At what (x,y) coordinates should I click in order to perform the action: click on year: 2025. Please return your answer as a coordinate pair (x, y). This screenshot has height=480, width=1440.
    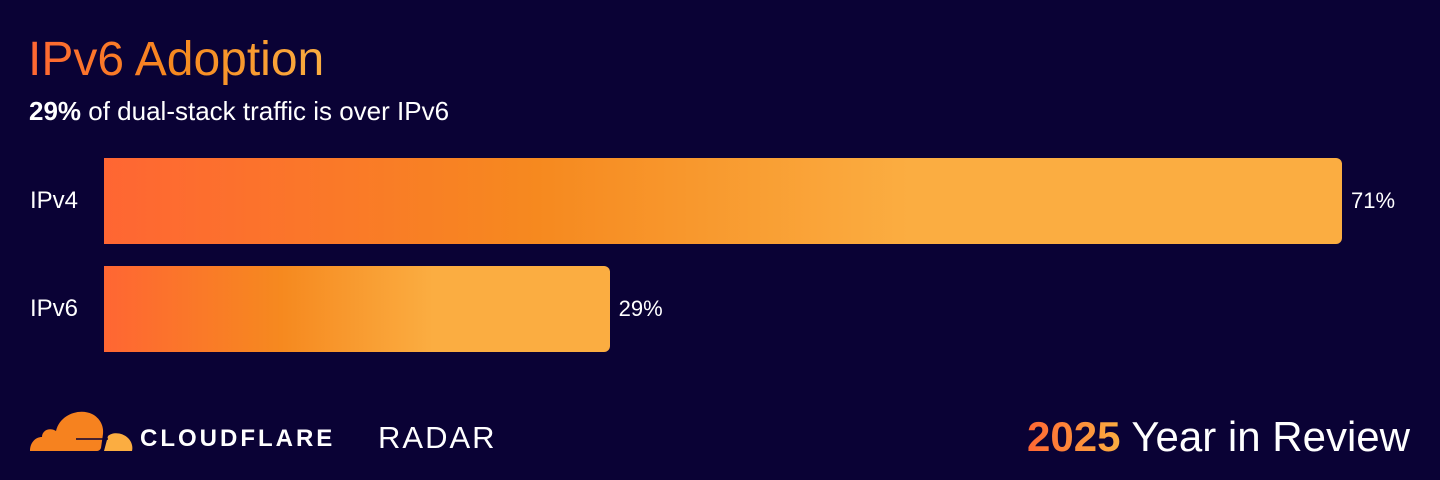
    Looking at the image, I should click on (1074, 436).